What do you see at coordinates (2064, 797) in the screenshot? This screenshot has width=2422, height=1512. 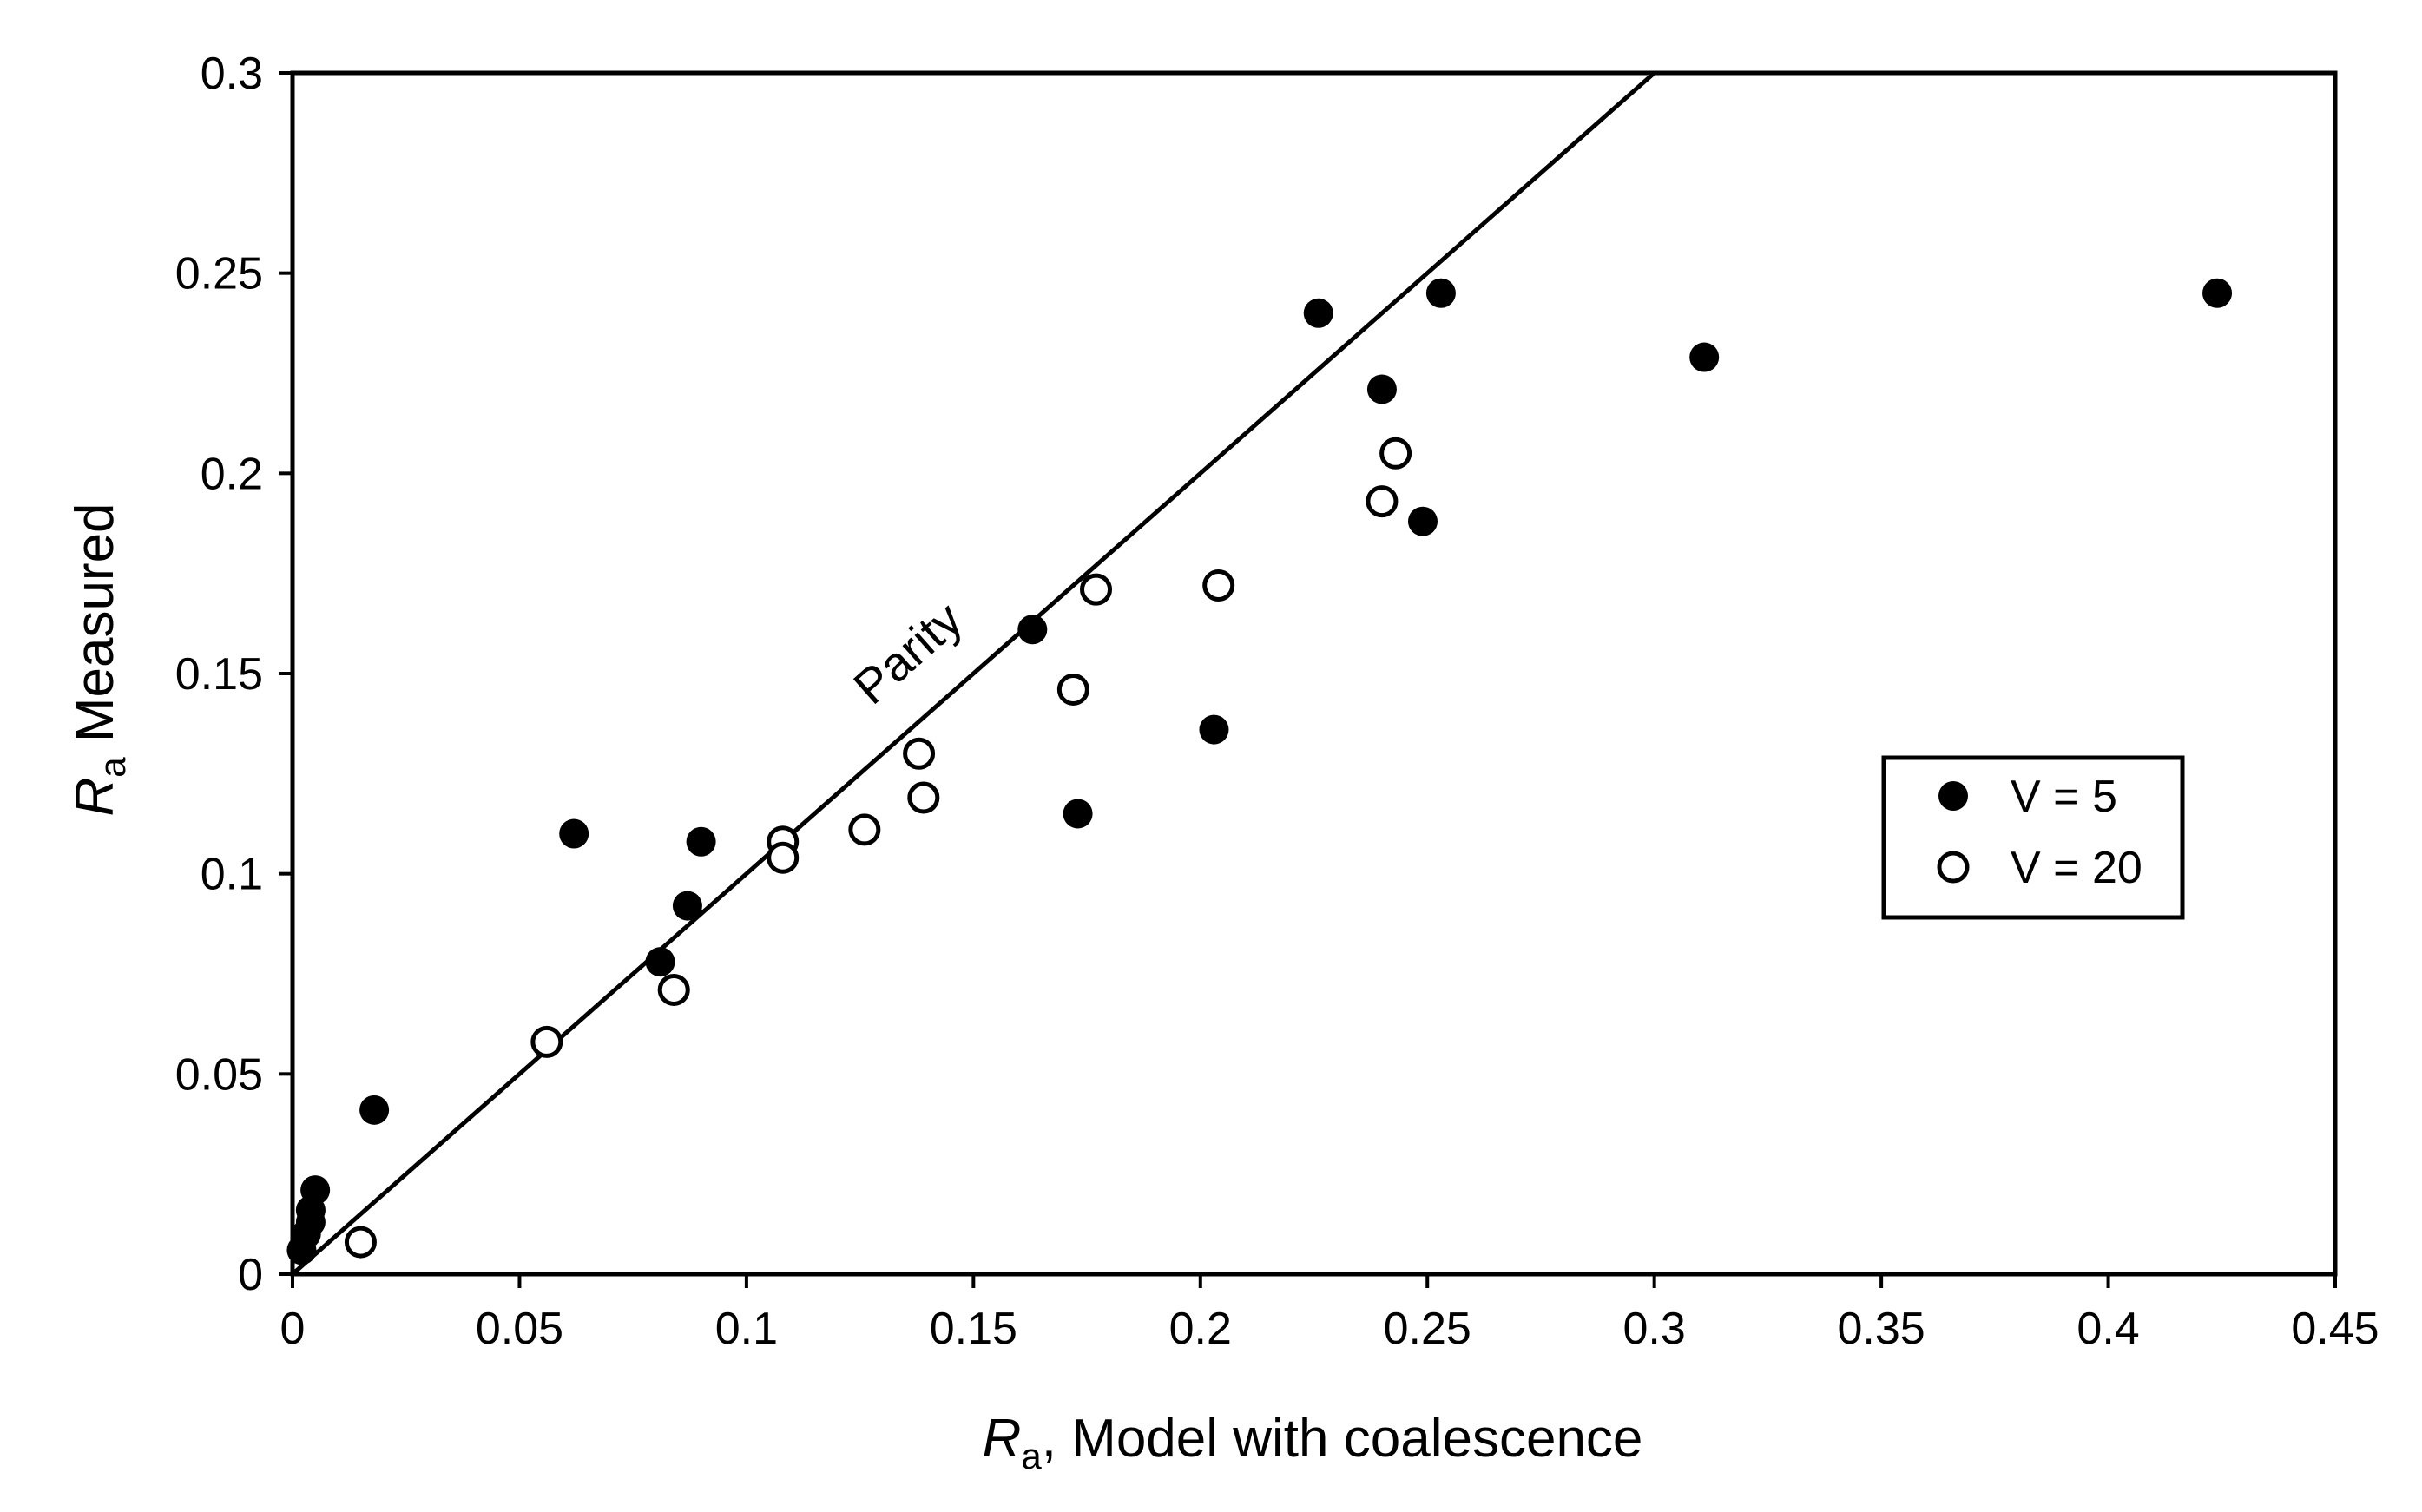 I see `legend-label-v5: V = 5` at bounding box center [2064, 797].